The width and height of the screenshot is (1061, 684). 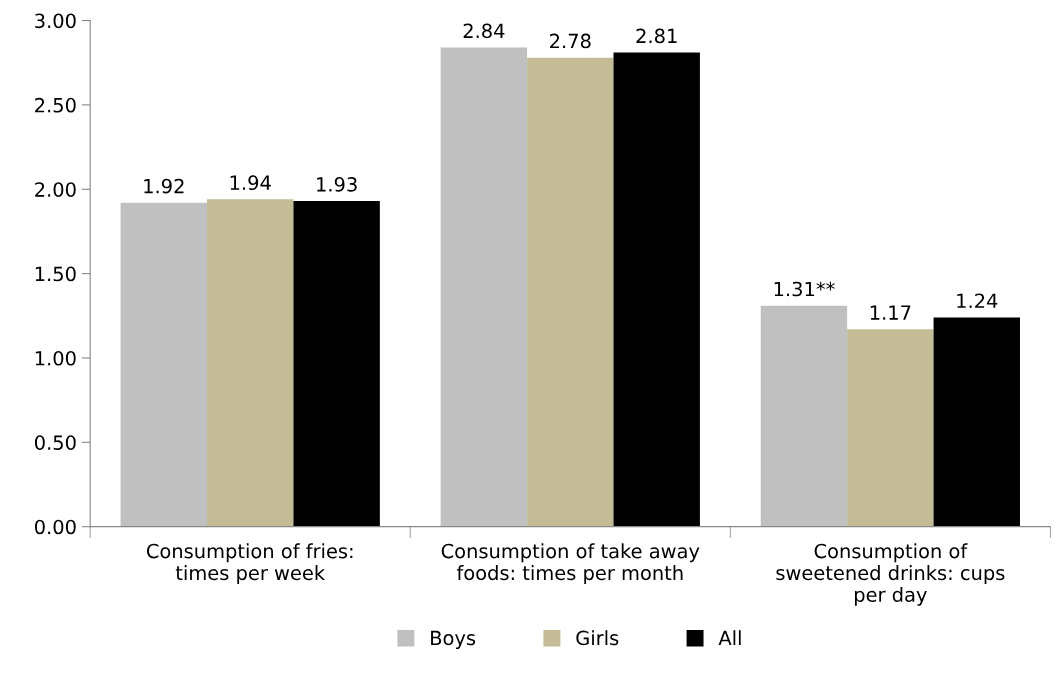 What do you see at coordinates (570, 563) in the screenshot?
I see `x-tick-label: Consumption of take away foods: times per month` at bounding box center [570, 563].